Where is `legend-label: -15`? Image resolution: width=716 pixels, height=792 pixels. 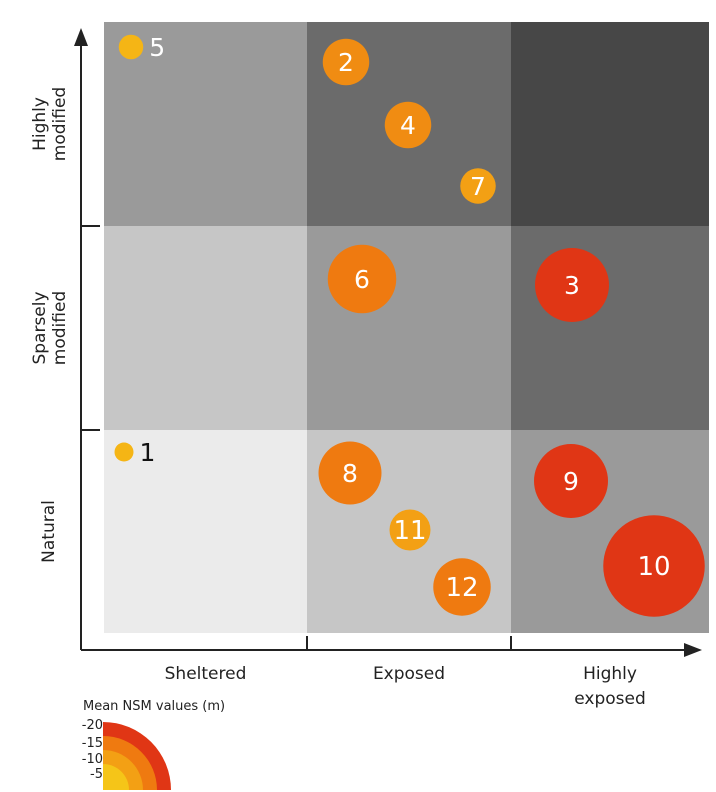
legend-label: -15 is located at coordinates (92, 743).